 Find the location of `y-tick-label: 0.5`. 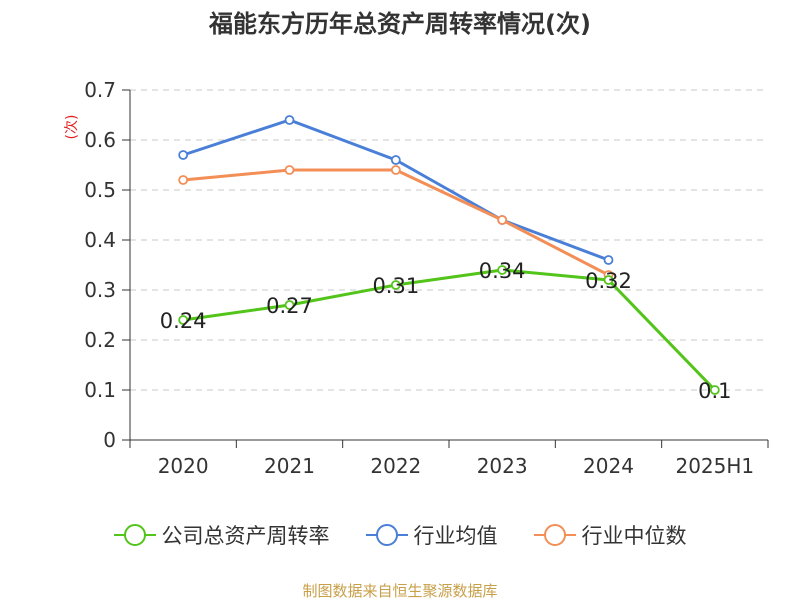

y-tick-label: 0.5 is located at coordinates (100, 190).